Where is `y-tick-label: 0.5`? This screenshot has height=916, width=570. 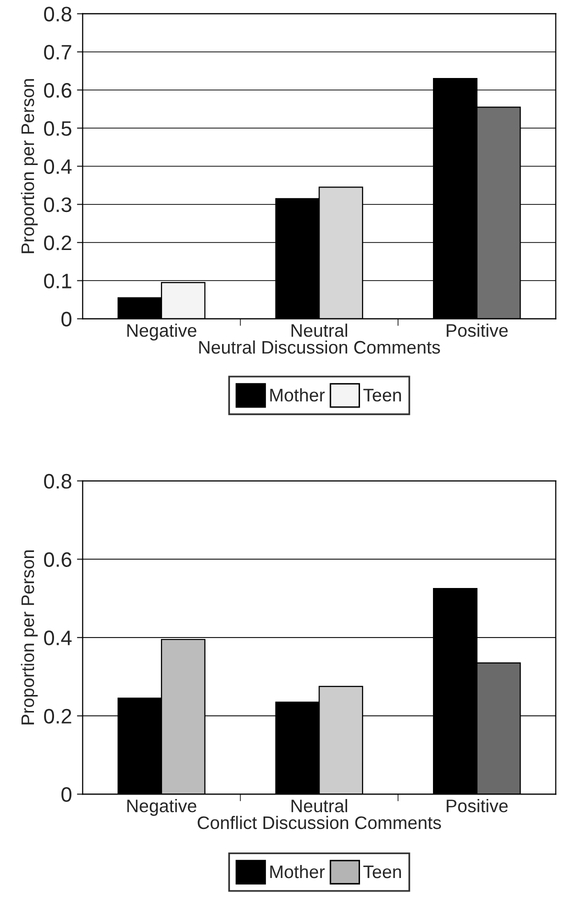 y-tick-label: 0.5 is located at coordinates (58, 128).